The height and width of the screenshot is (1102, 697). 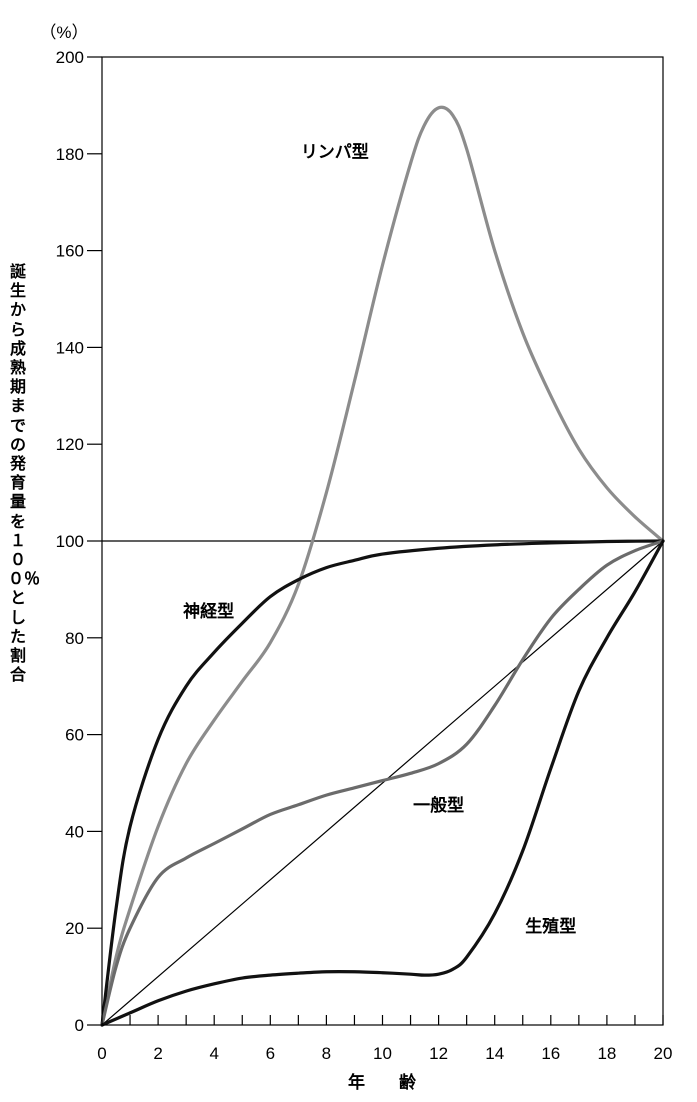 I want to click on y-axis-ticks: 0 20 40 60 80 100 120 140 160 180 200, so click(x=79, y=541).